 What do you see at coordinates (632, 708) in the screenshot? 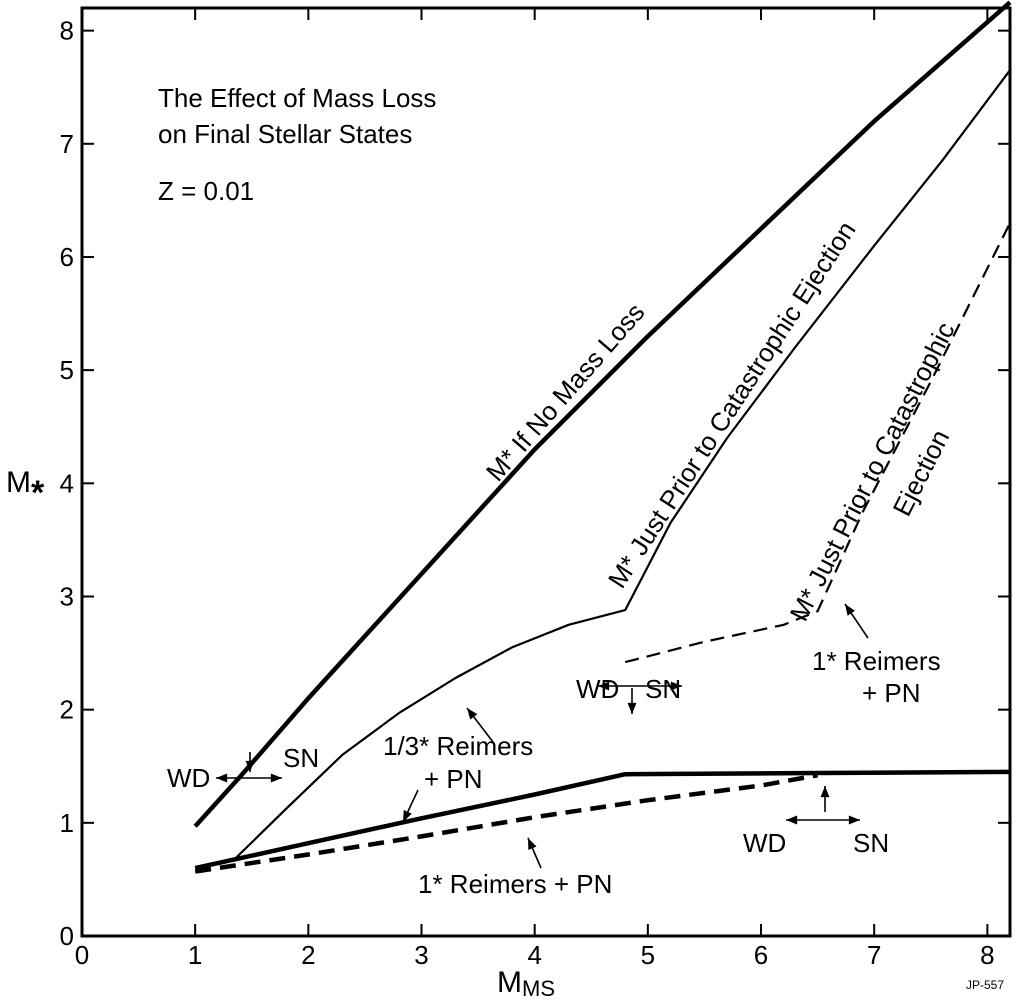
I see `arrow-down-middle-head` at bounding box center [632, 708].